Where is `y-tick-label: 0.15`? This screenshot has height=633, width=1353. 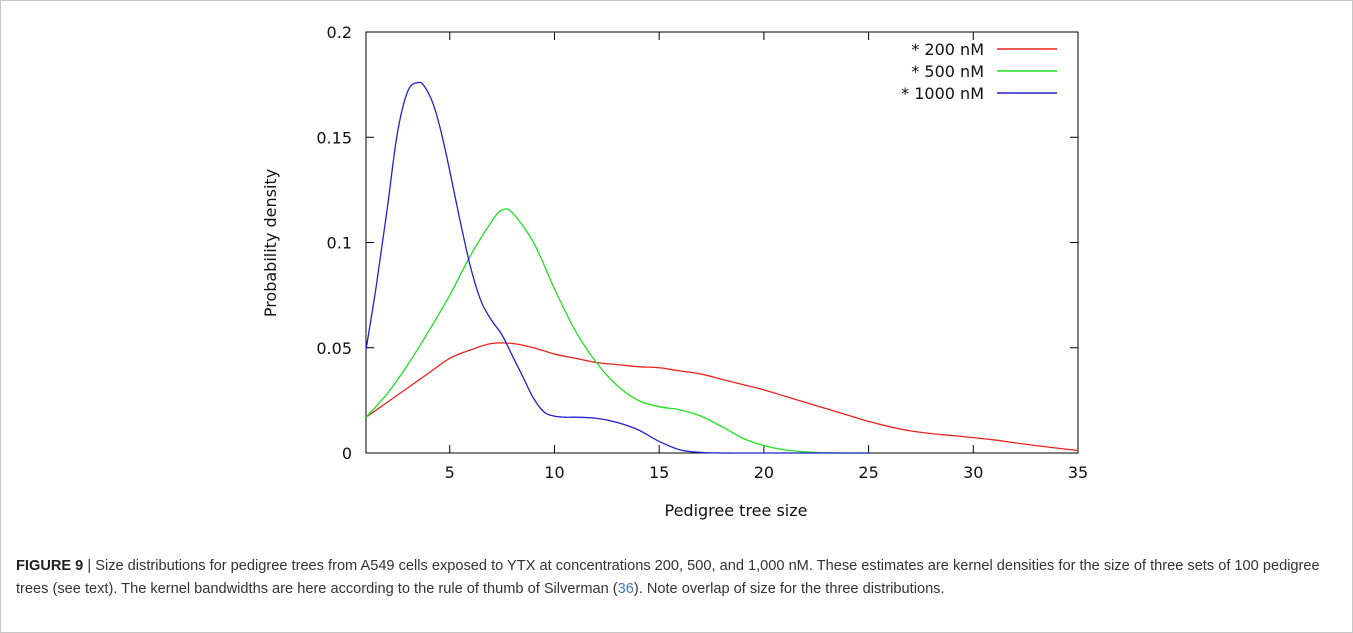
y-tick-label: 0.15 is located at coordinates (334, 137).